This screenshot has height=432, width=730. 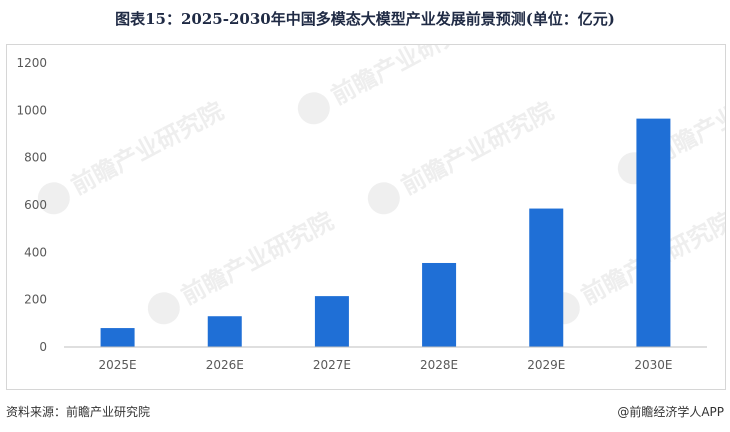 I want to click on source-note: 资料来源：前瞻产业研究院, so click(x=78, y=412).